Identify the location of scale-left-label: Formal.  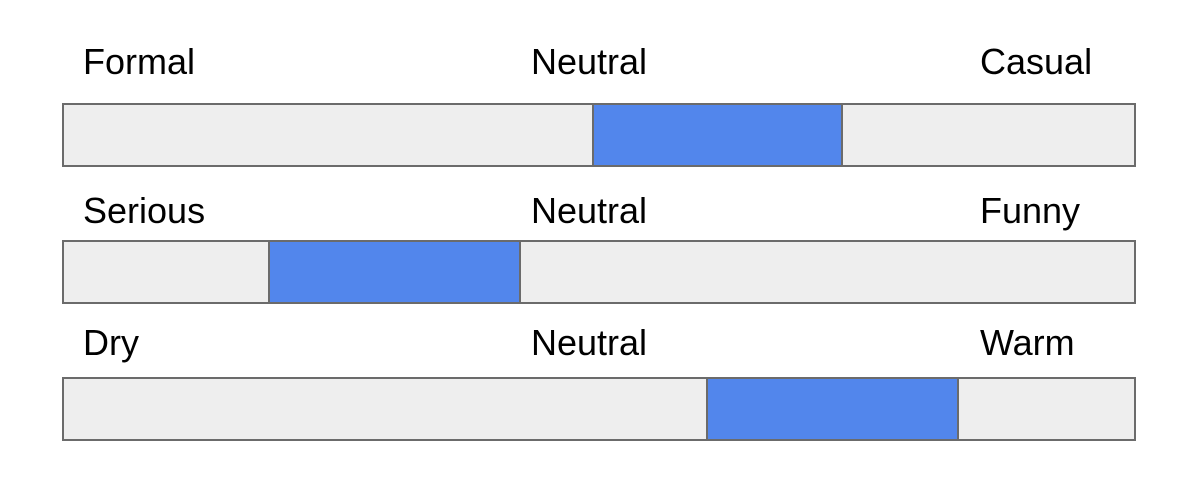
(139, 61).